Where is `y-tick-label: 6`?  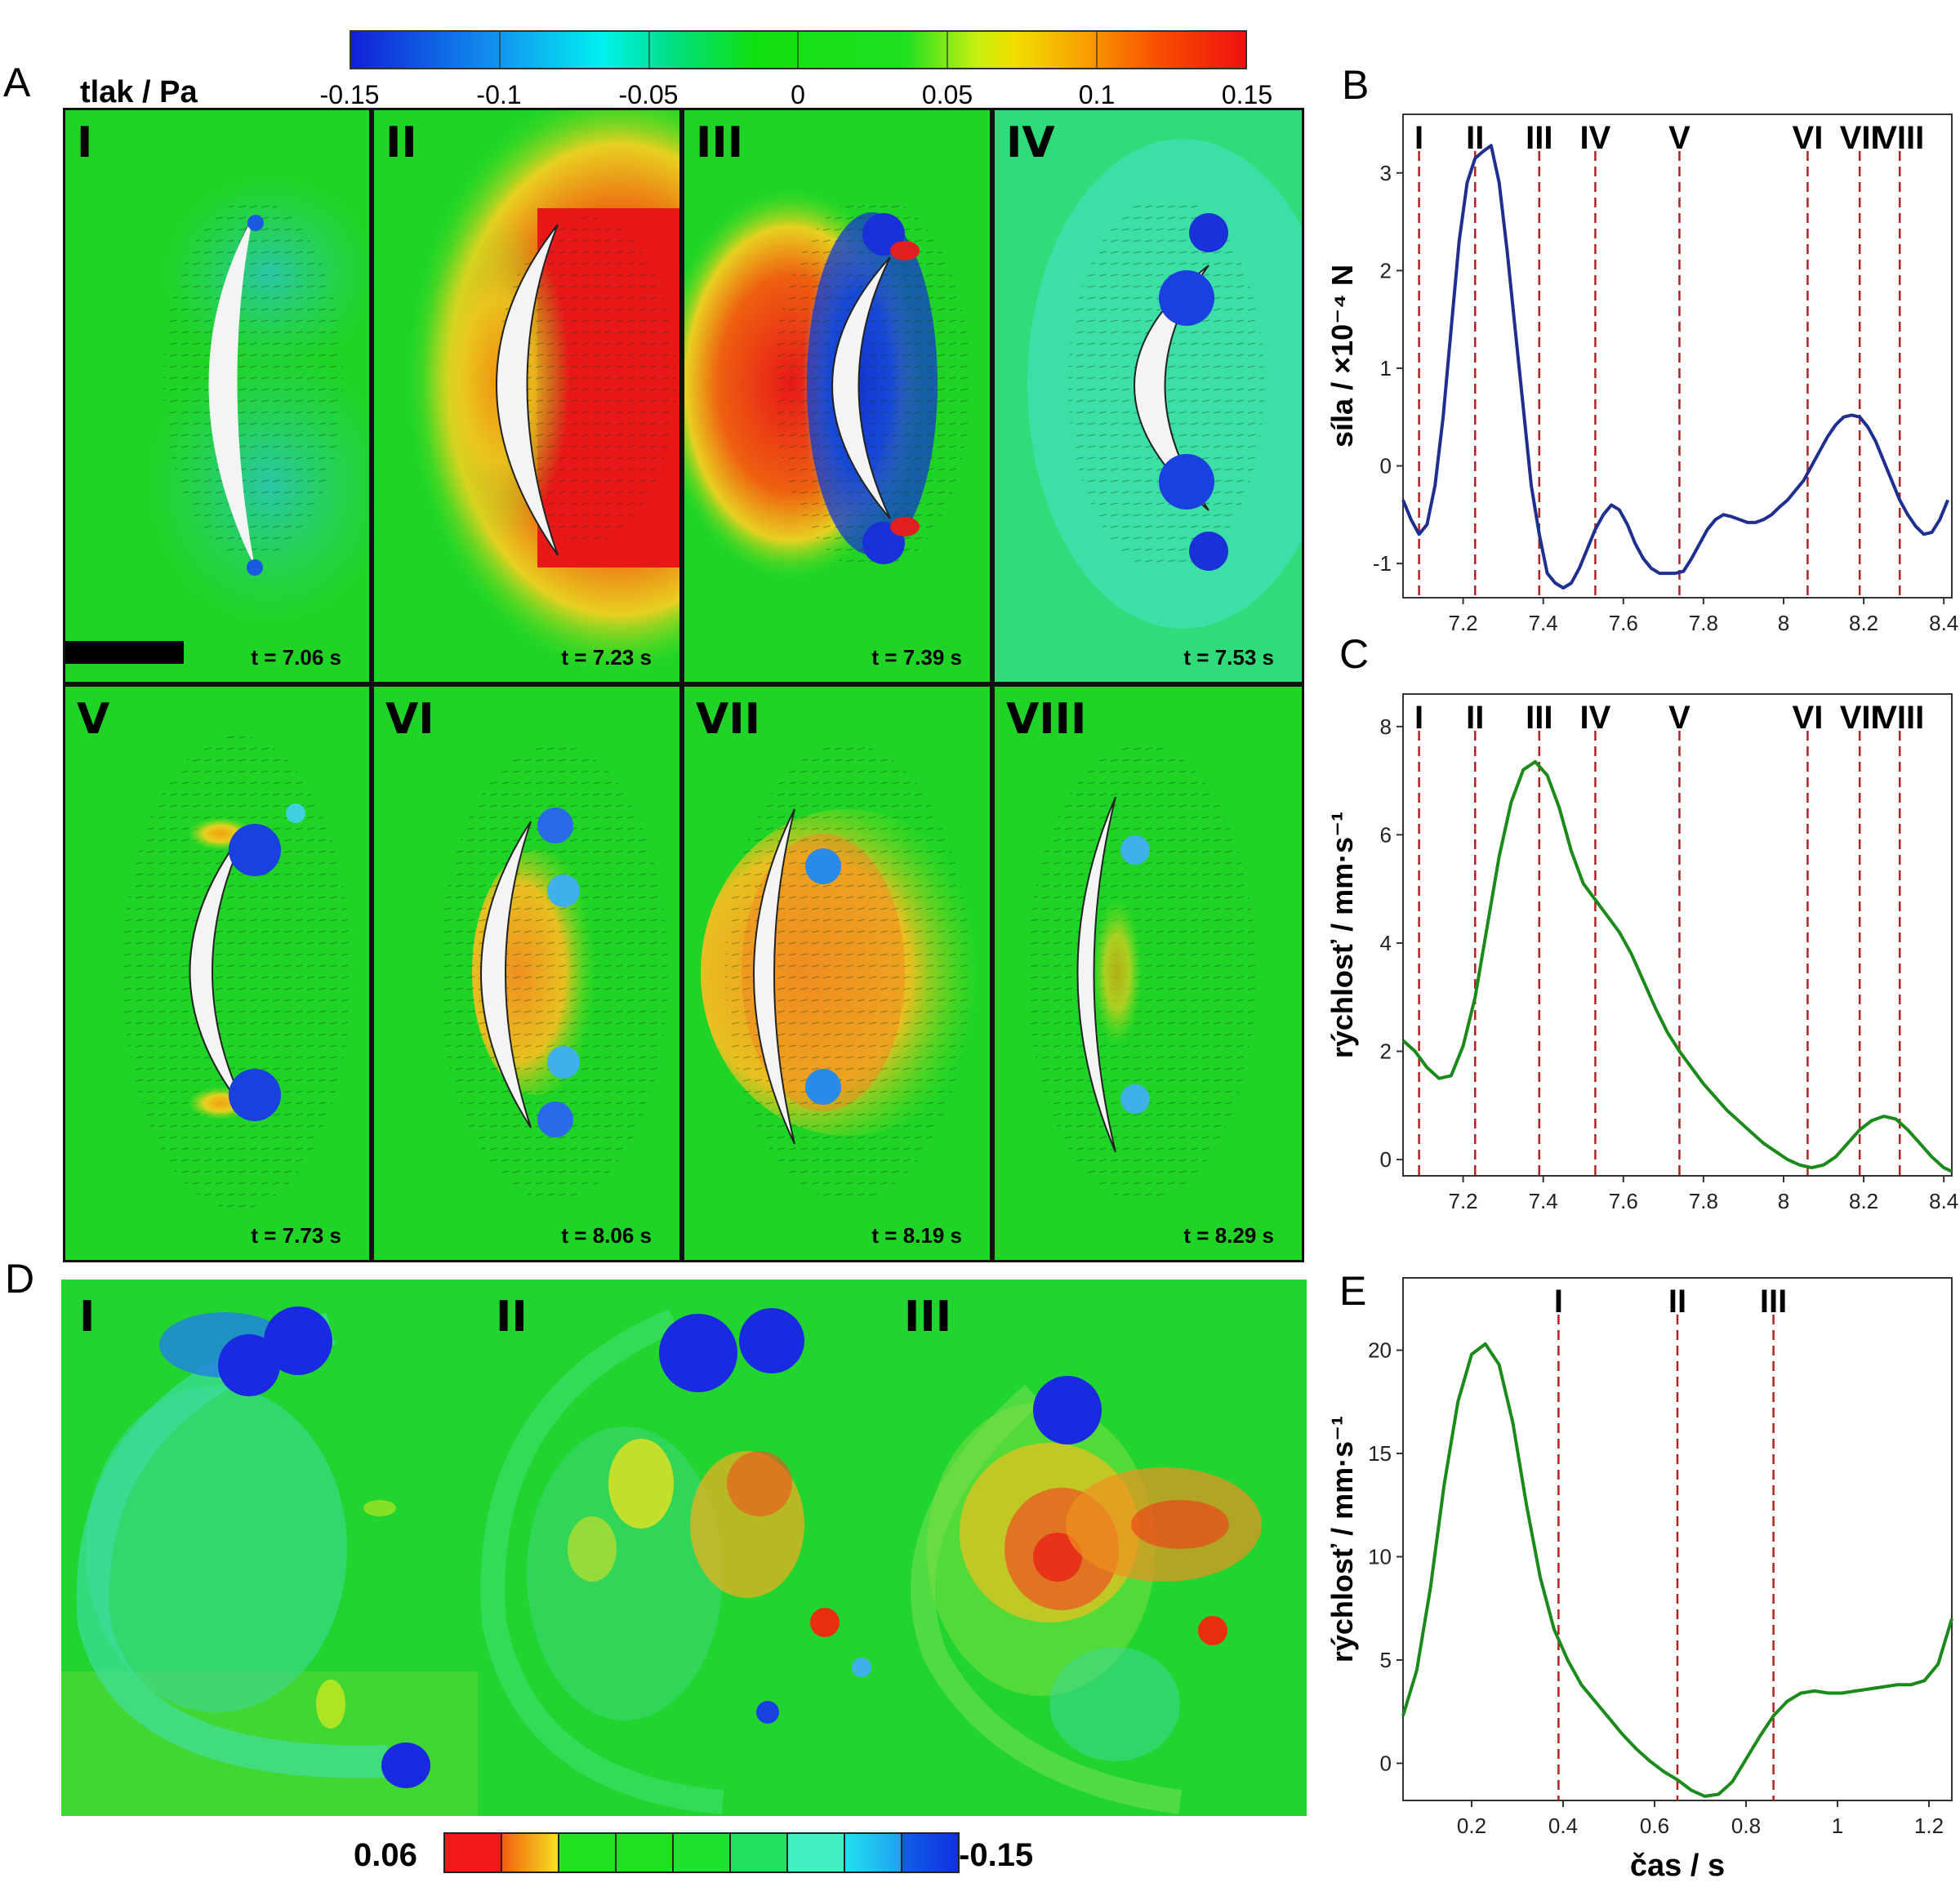
y-tick-label: 6 is located at coordinates (1386, 835).